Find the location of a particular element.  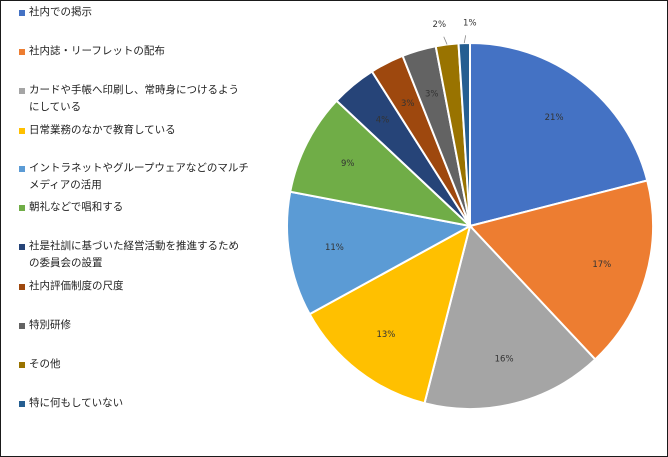

slice-label: 1% is located at coordinates (470, 24).